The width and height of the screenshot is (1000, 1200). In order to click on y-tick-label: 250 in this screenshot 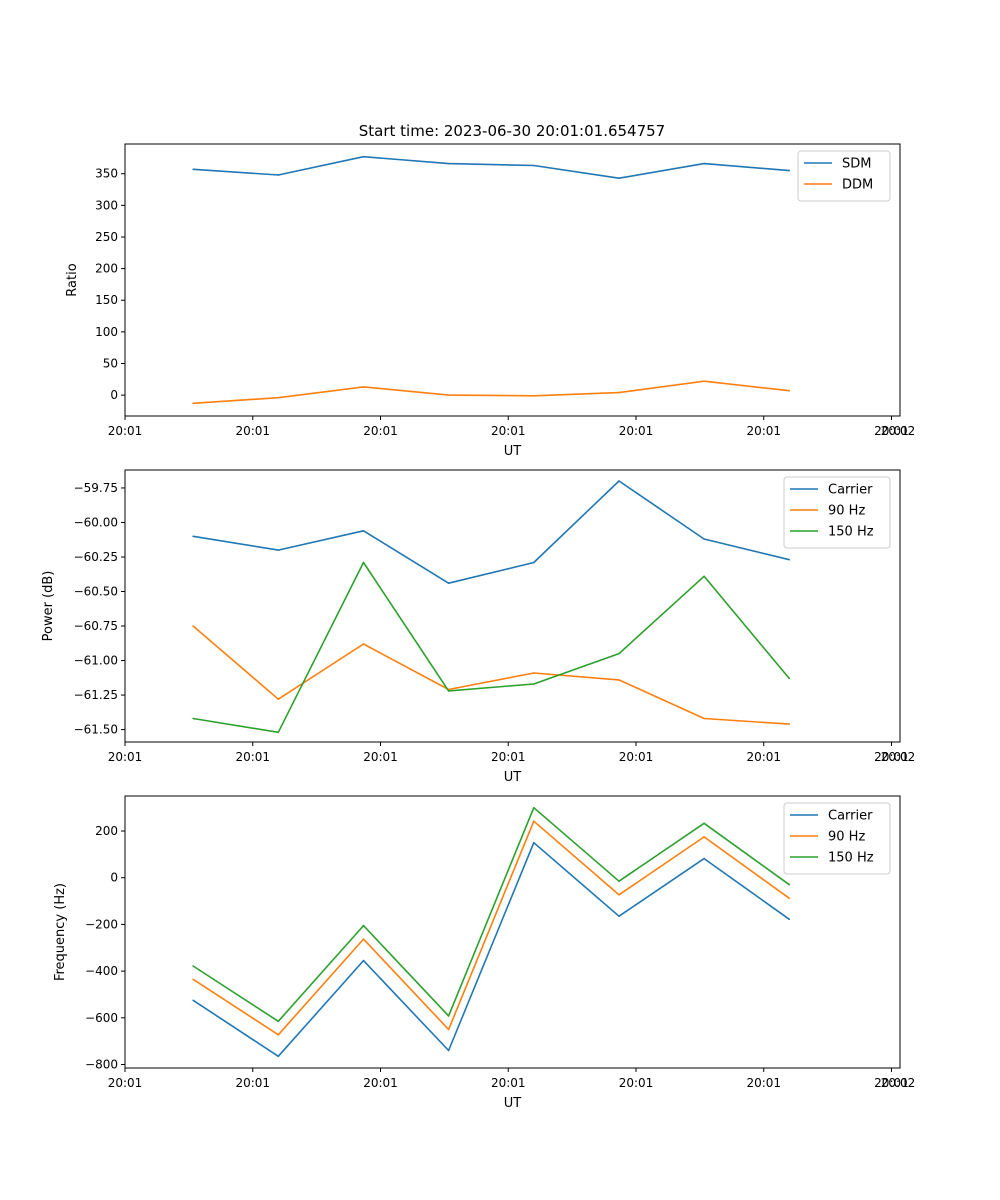, I will do `click(106, 237)`.